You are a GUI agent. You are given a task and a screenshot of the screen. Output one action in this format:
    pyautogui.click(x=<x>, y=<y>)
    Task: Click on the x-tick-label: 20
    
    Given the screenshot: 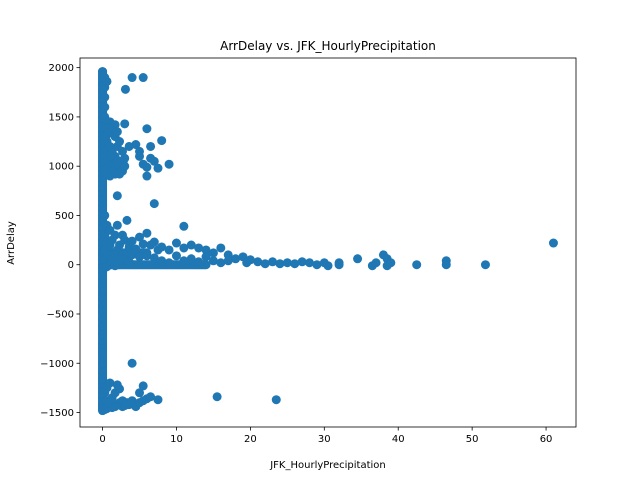 What is the action you would take?
    pyautogui.click(x=250, y=439)
    